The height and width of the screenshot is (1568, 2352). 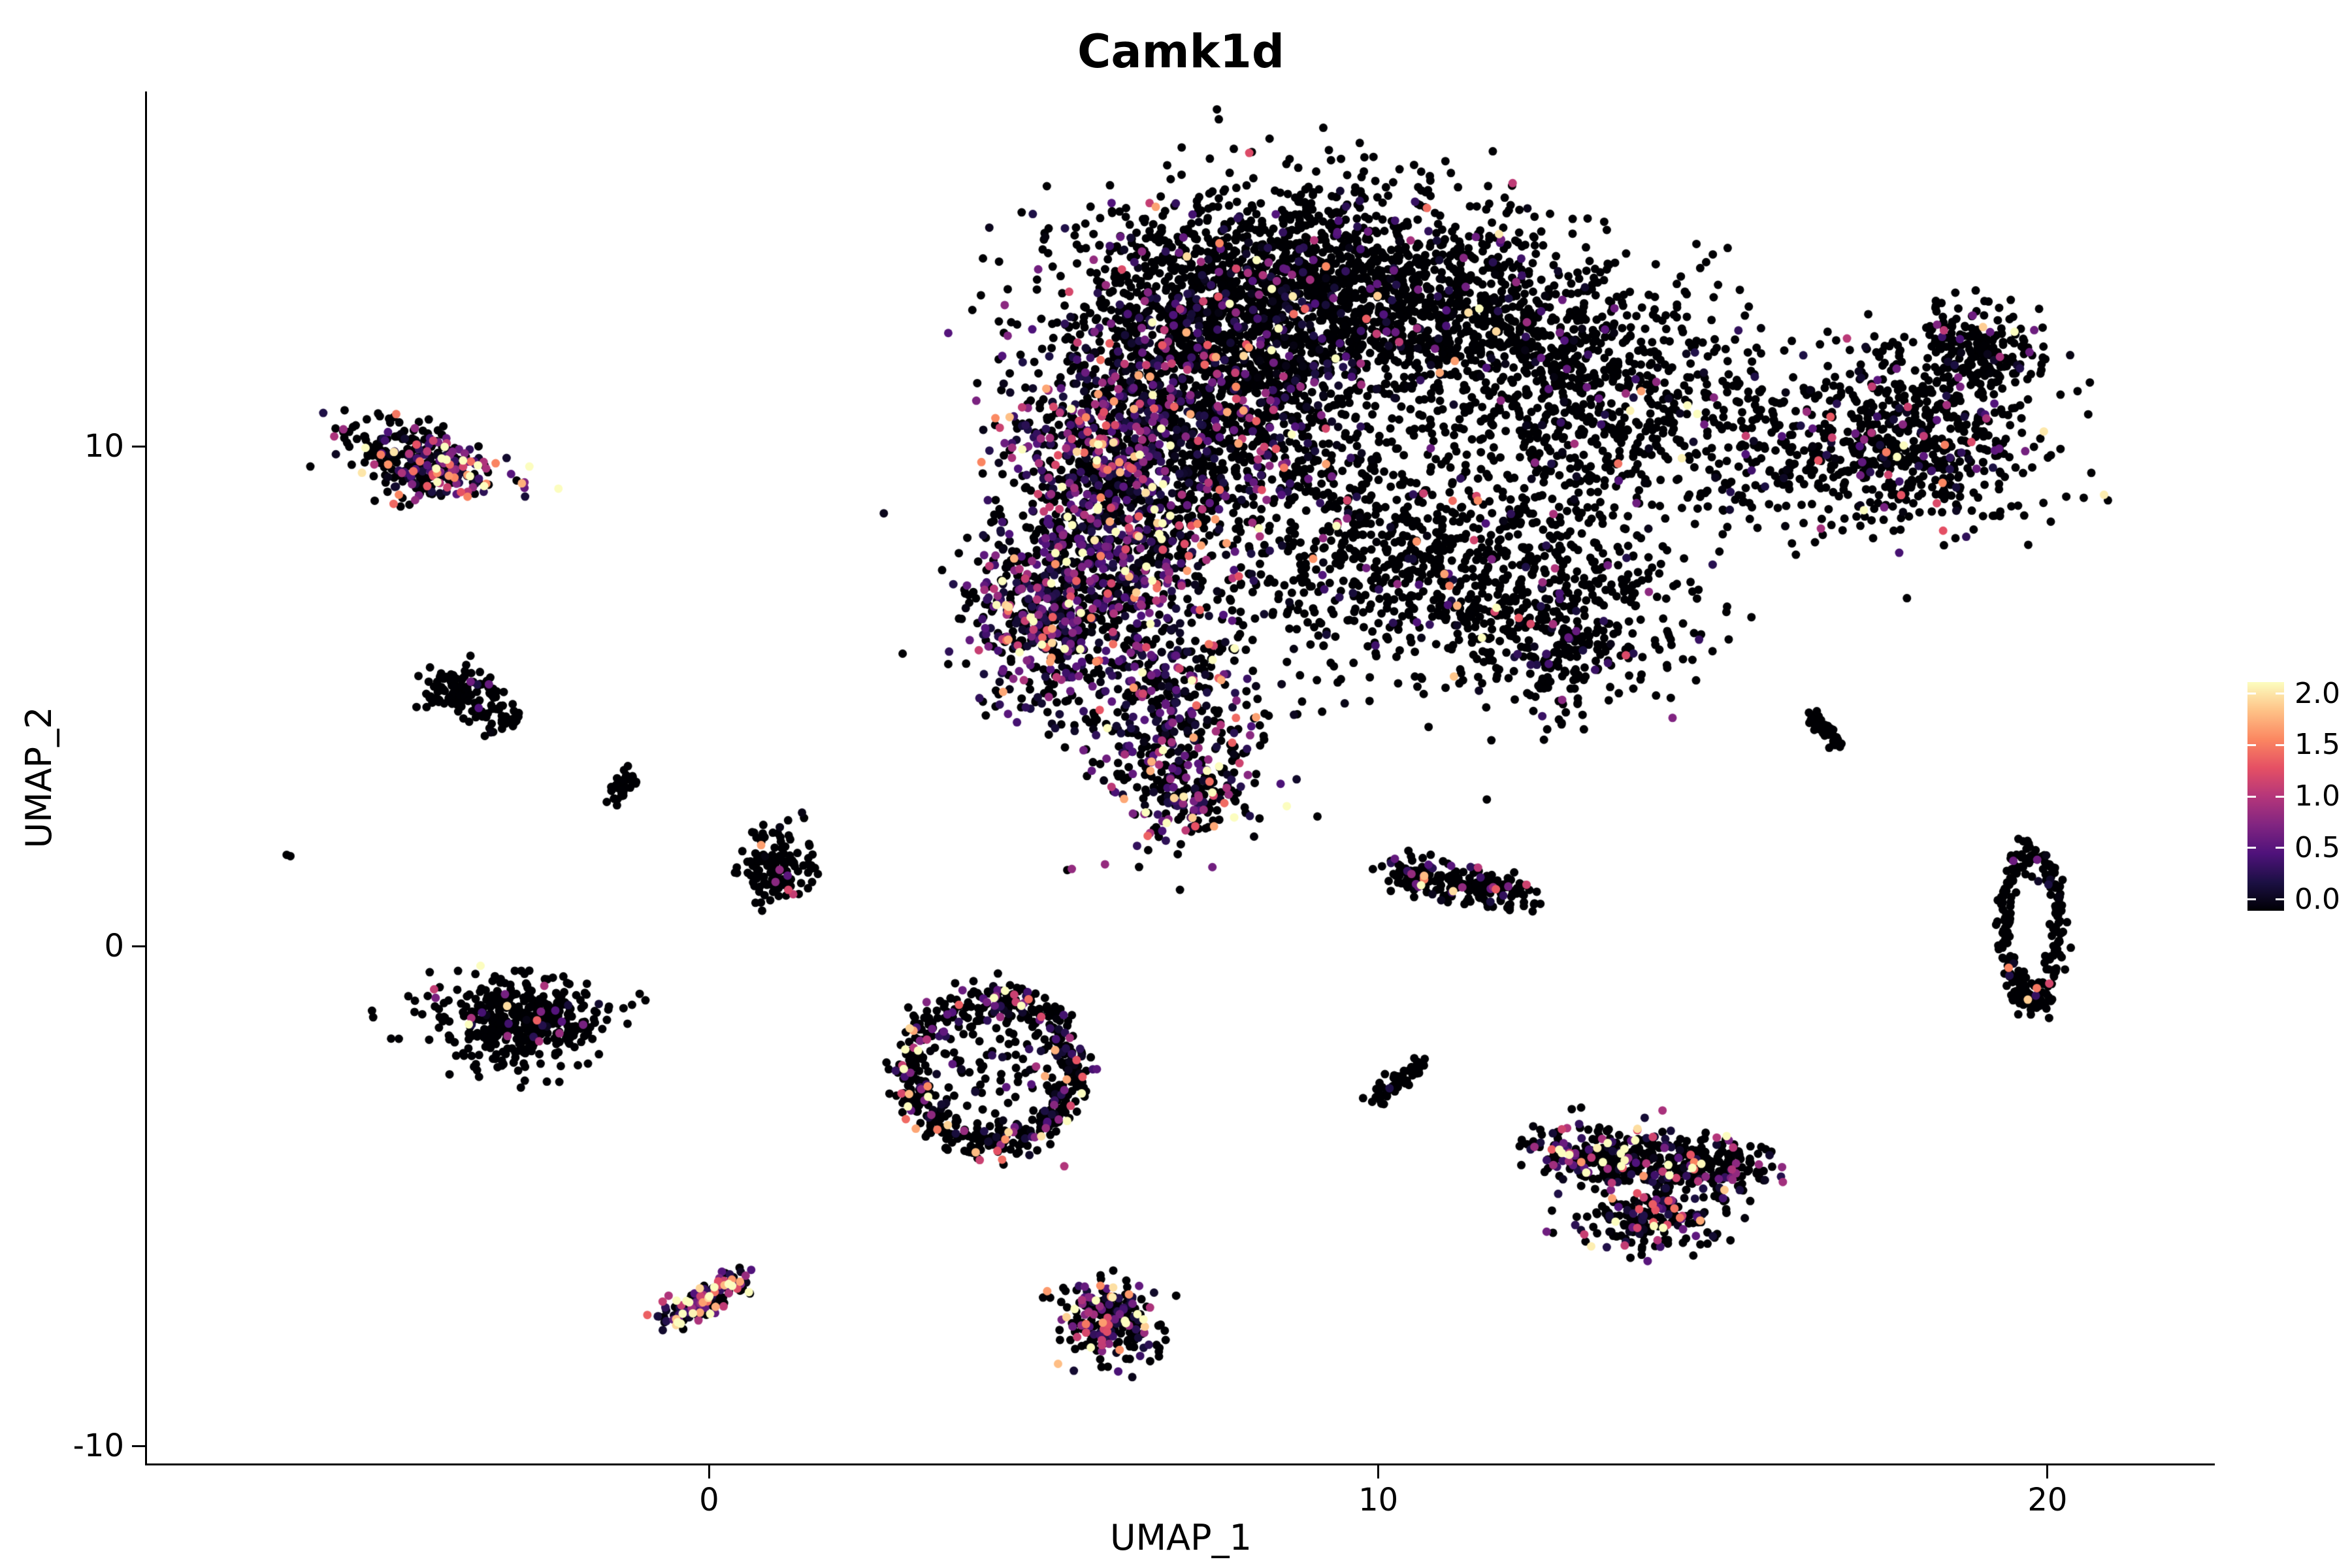 I want to click on legend-label: 0.0, so click(x=2317, y=899).